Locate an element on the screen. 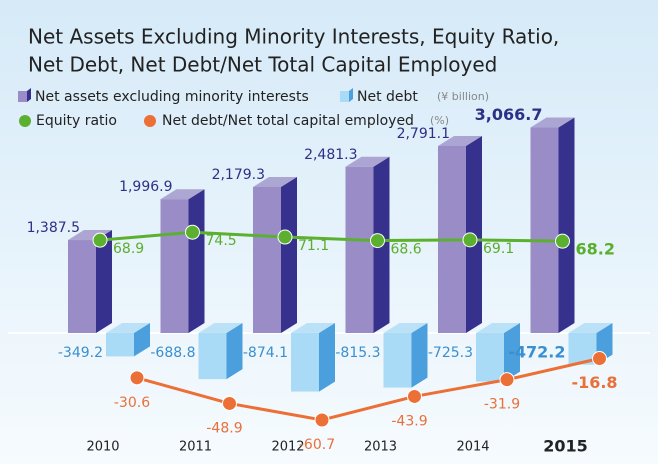  x-tick-label: 2010 is located at coordinates (102, 447).